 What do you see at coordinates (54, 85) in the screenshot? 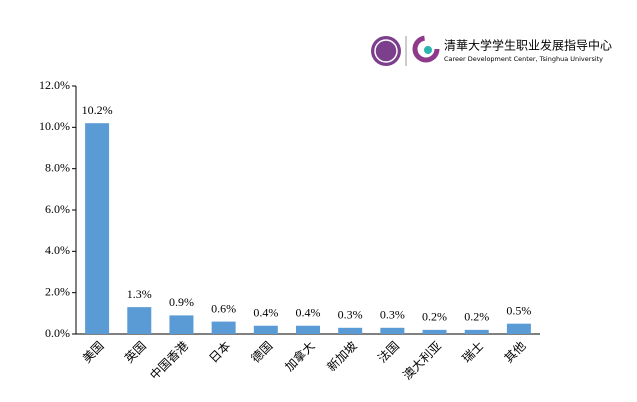
I see `y-tick-label: 12.0%` at bounding box center [54, 85].